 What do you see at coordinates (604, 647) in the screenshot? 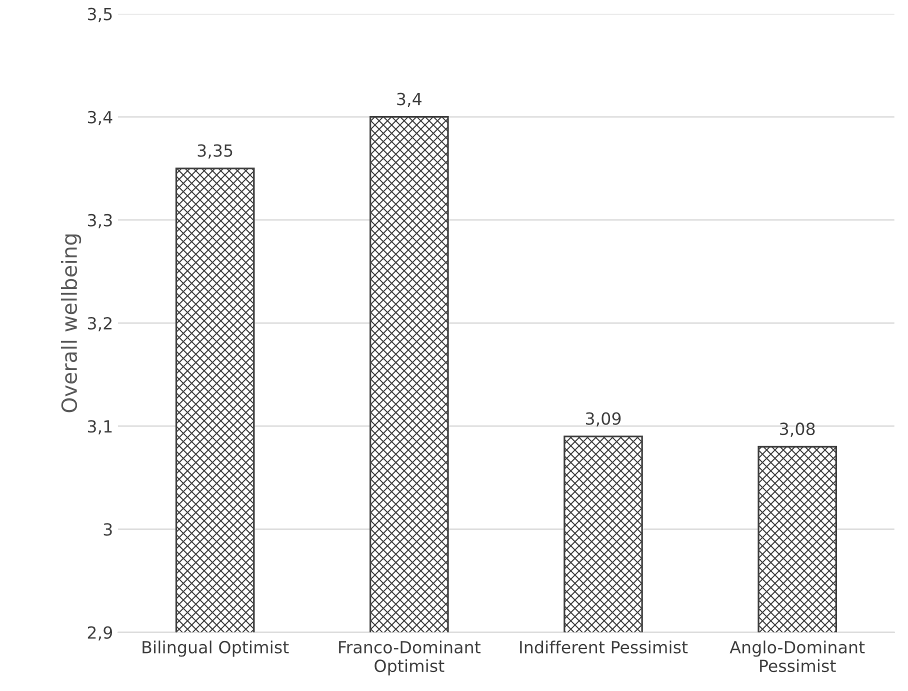
I see `x-tick-label: Indifferent Pessimist` at bounding box center [604, 647].